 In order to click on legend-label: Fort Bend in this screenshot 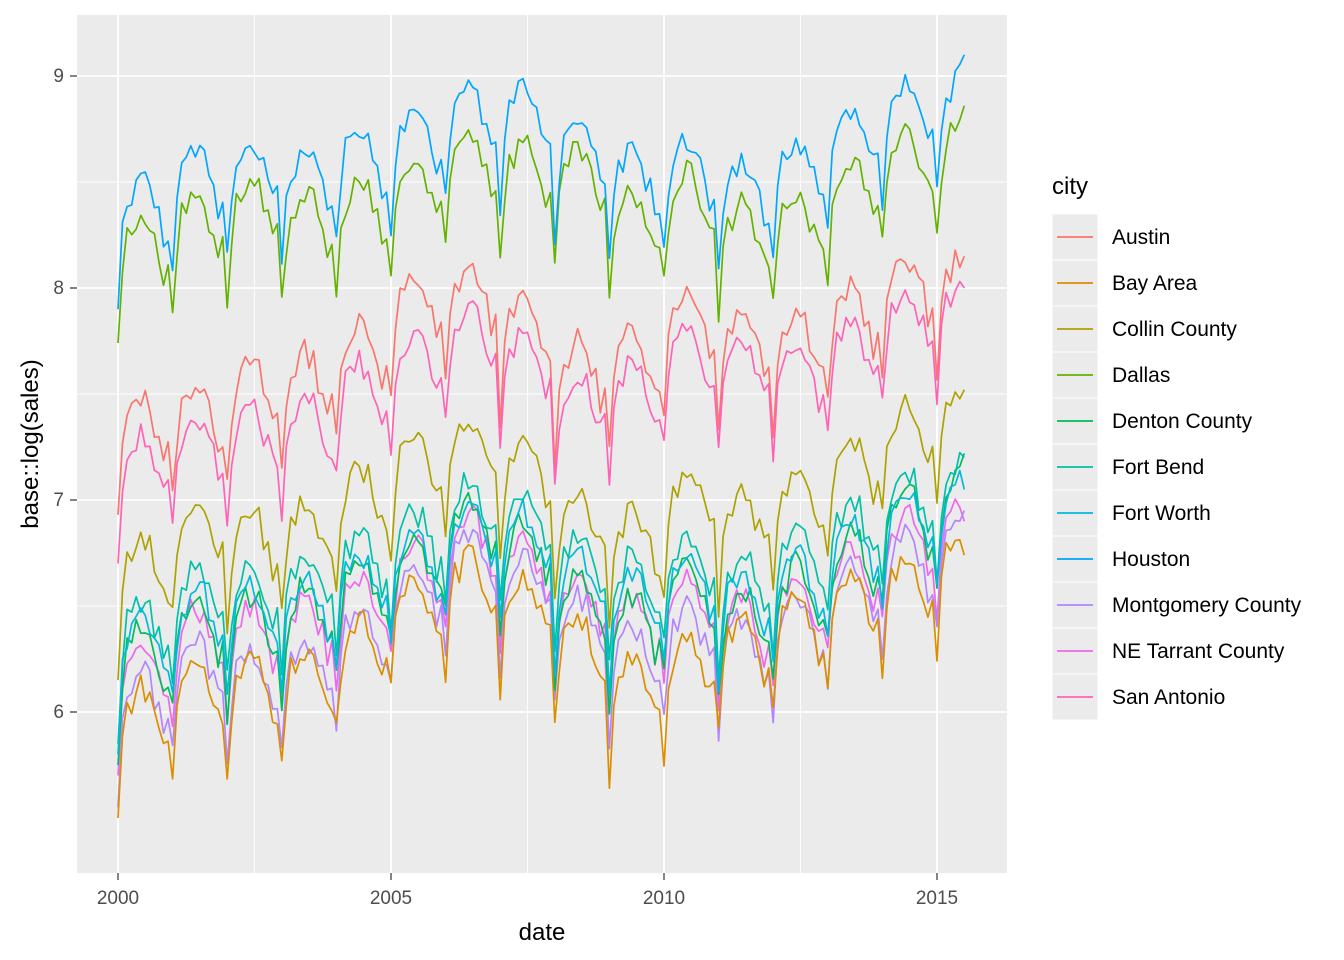, I will do `click(1158, 467)`.